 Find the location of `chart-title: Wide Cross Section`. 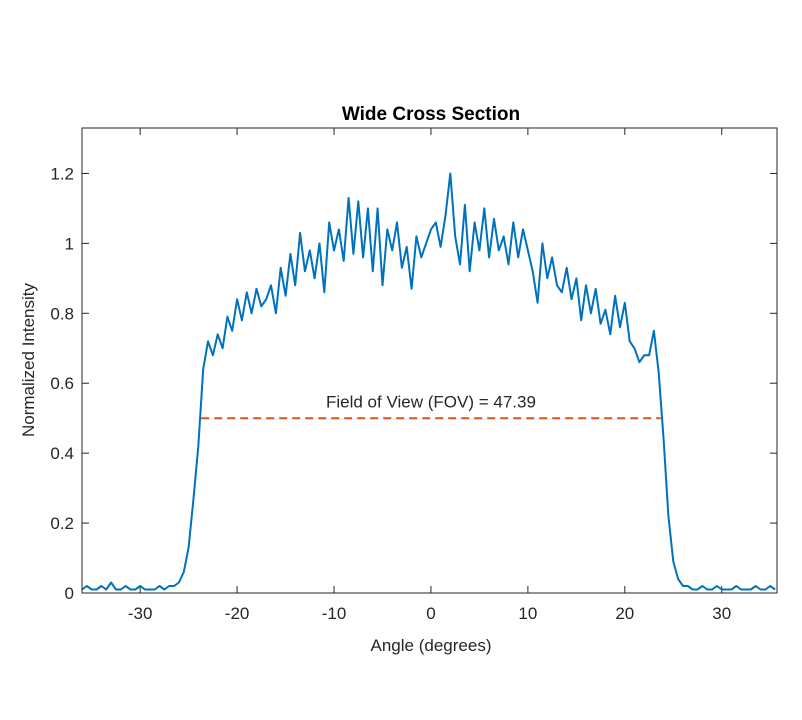

chart-title: Wide Cross Section is located at coordinates (431, 114).